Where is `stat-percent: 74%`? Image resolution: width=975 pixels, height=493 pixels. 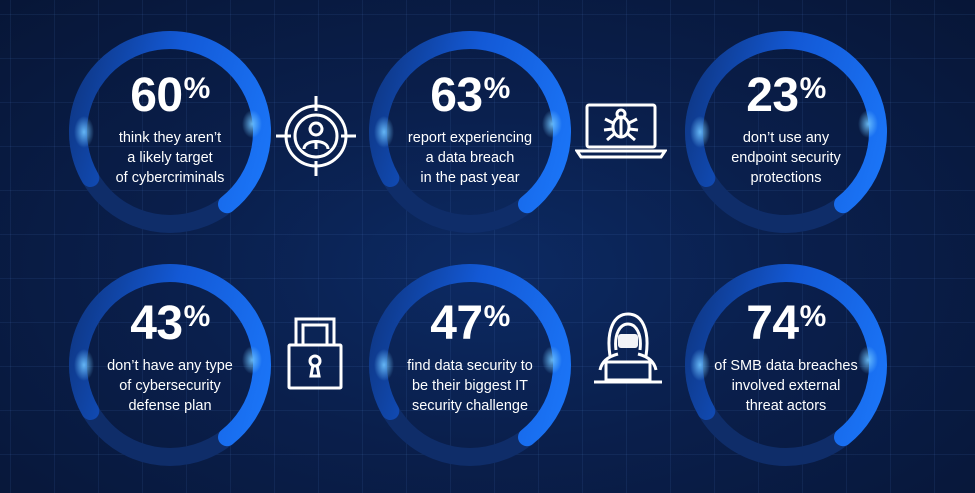 stat-percent: 74% is located at coordinates (786, 324).